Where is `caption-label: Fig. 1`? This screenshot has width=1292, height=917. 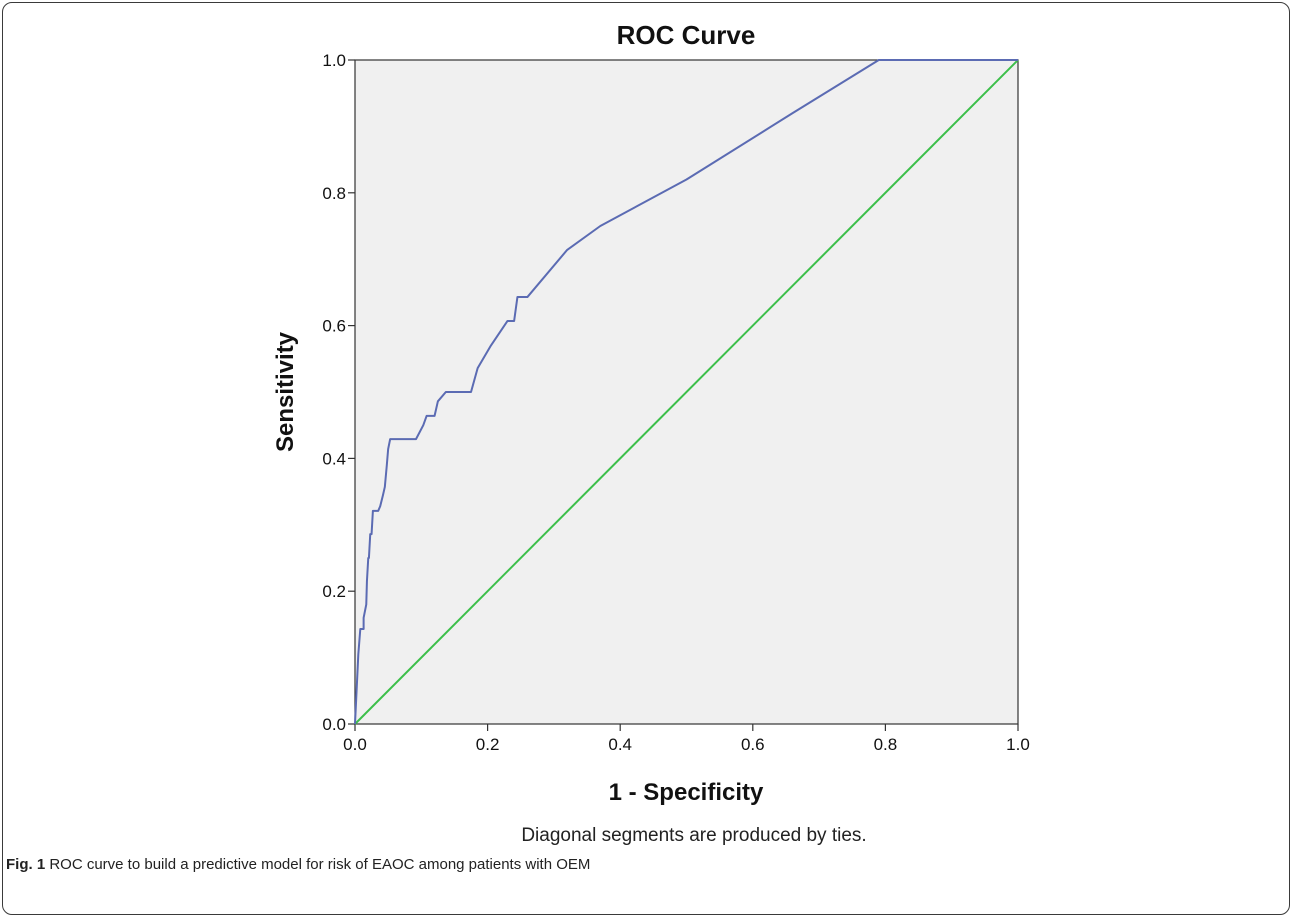 caption-label: Fig. 1 is located at coordinates (26, 864).